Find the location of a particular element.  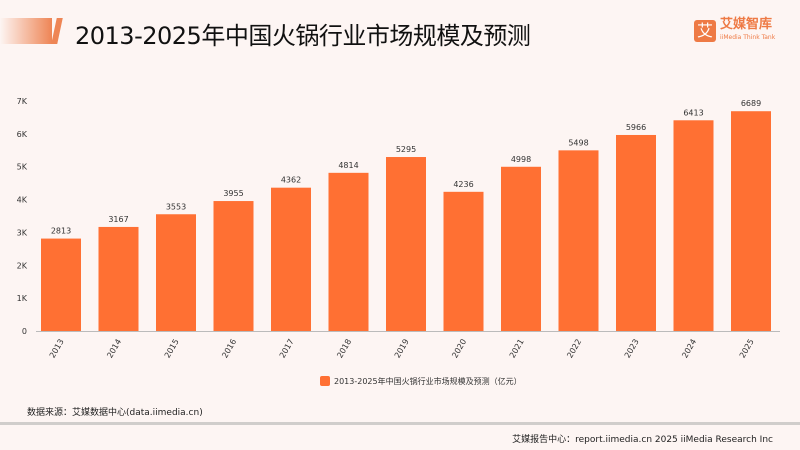

logo: 艾 艾媒智库 iiMedia Think Tank is located at coordinates (734, 31).